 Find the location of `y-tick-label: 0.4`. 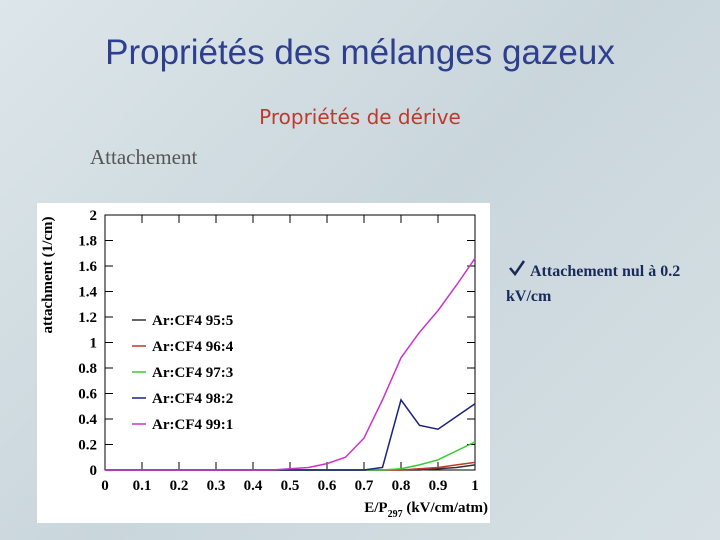

y-tick-label: 0.4 is located at coordinates (87, 420).